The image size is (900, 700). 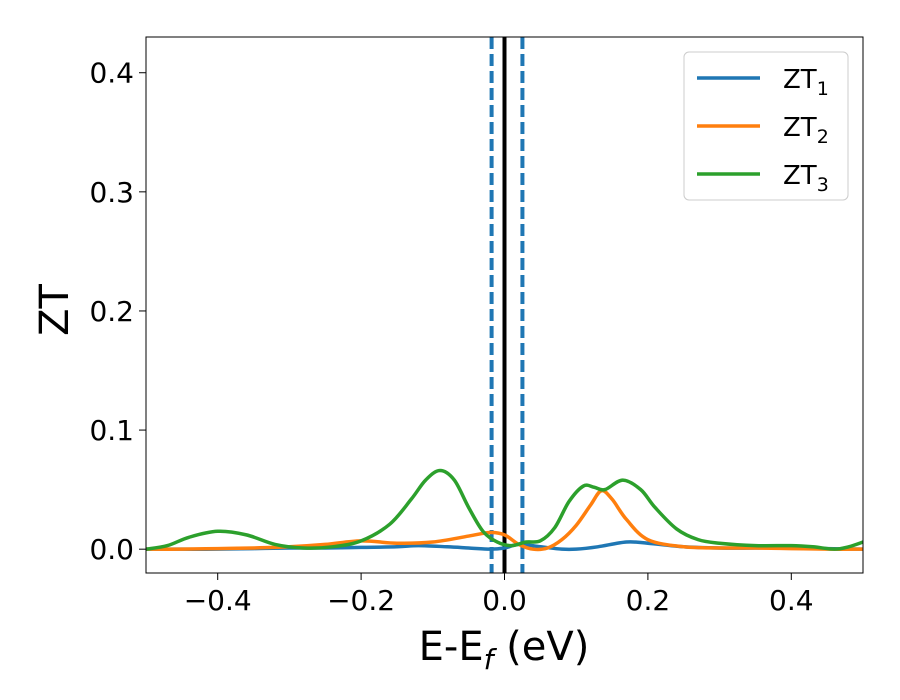 I want to click on series-line-zt3, so click(x=504, y=509).